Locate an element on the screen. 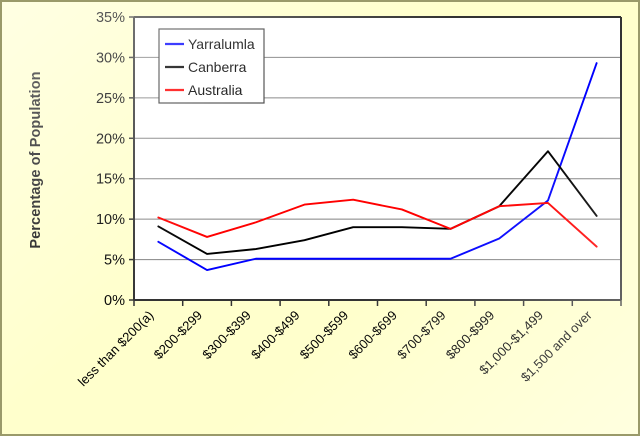 The height and width of the screenshot is (436, 640). y-tick-label: 10% is located at coordinates (110, 220).